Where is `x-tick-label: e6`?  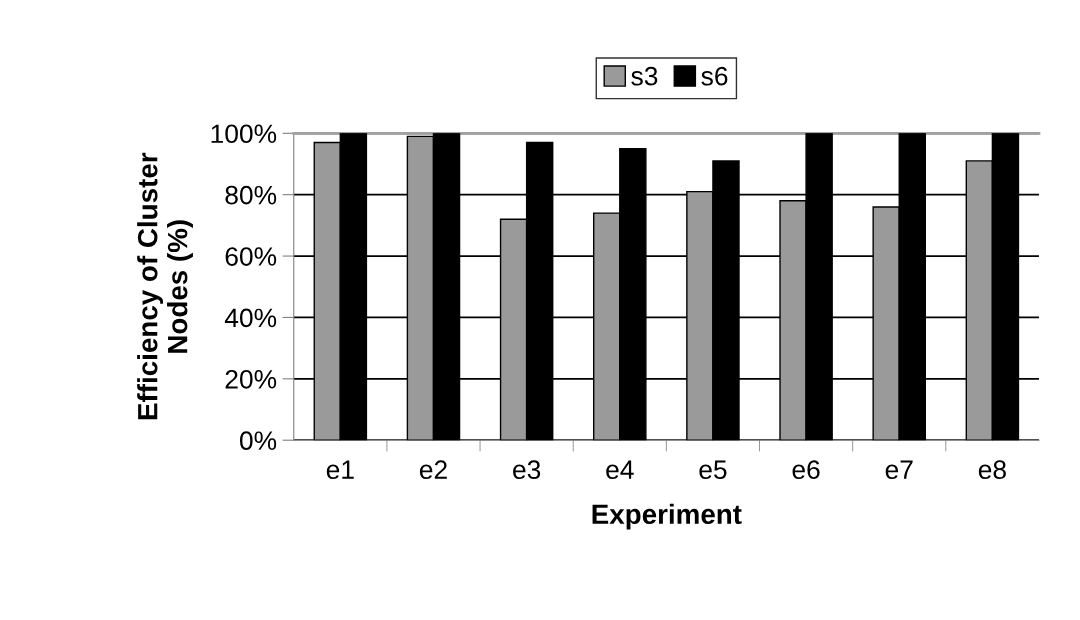 x-tick-label: e6 is located at coordinates (806, 470).